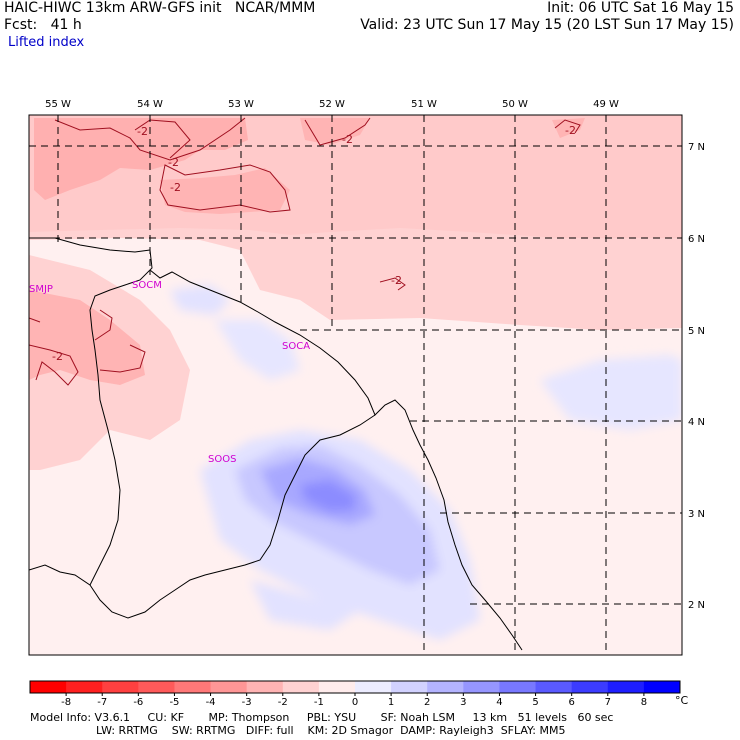 The image size is (740, 740). I want to click on colorbar-tick-label: -7, so click(102, 702).